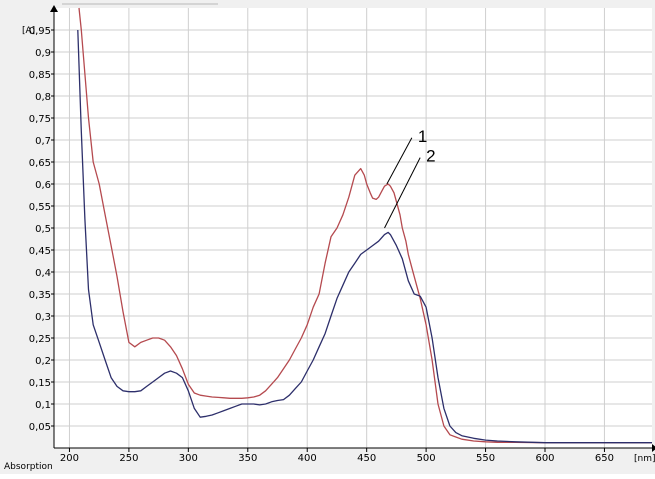  What do you see at coordinates (43, 185) in the screenshot?
I see `y-tick-label: 0,6` at bounding box center [43, 185].